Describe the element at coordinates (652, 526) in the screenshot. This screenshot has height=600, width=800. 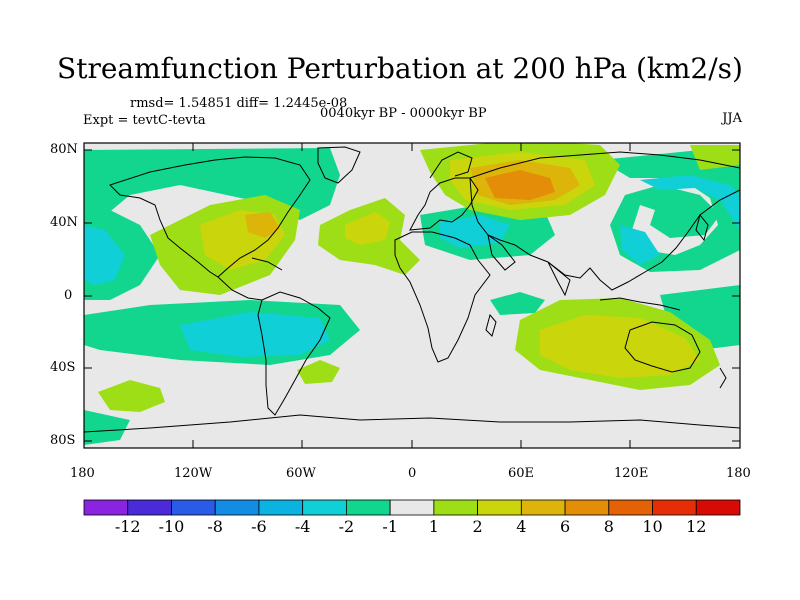
I see `colorbar-label: 10` at that location.